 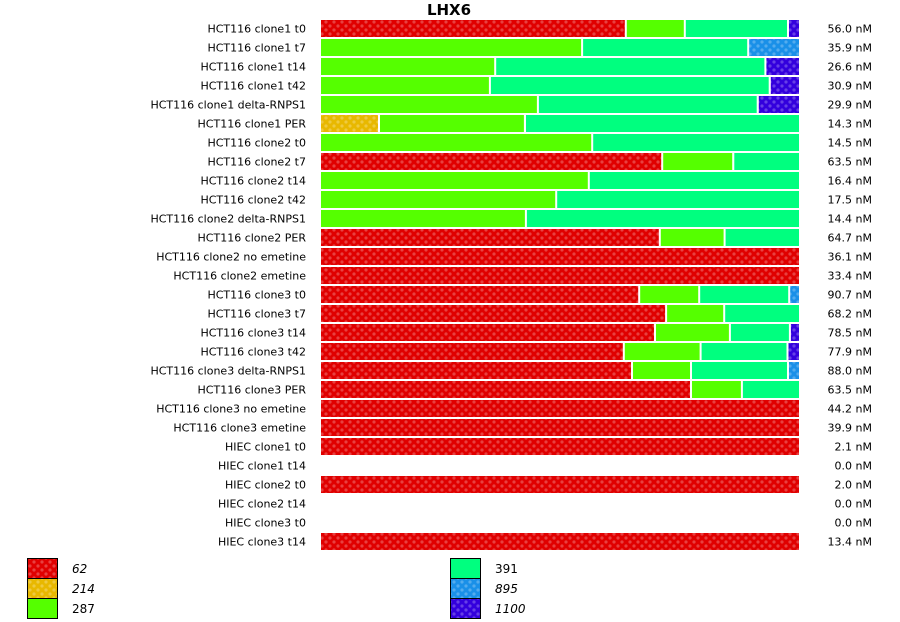 I want to click on bar-row: HIEC clone2 t14 0.0 nM, so click(x=545, y=504).